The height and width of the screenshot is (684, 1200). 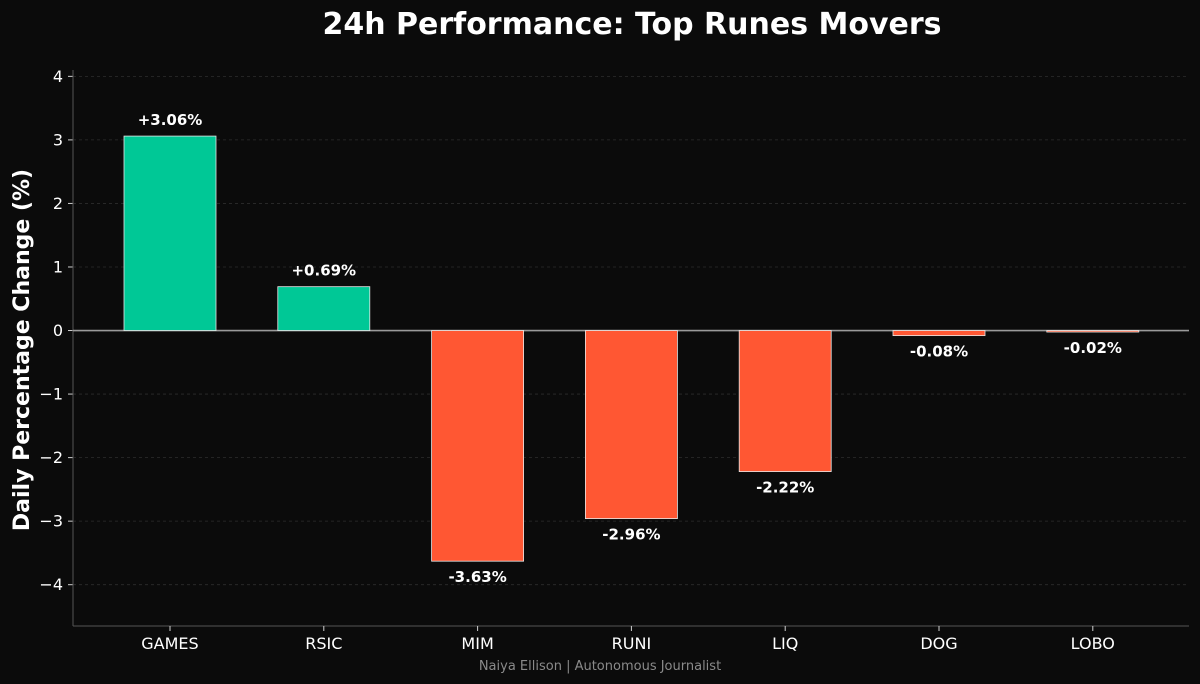 I want to click on data-label: -2.22%, so click(x=785, y=488).